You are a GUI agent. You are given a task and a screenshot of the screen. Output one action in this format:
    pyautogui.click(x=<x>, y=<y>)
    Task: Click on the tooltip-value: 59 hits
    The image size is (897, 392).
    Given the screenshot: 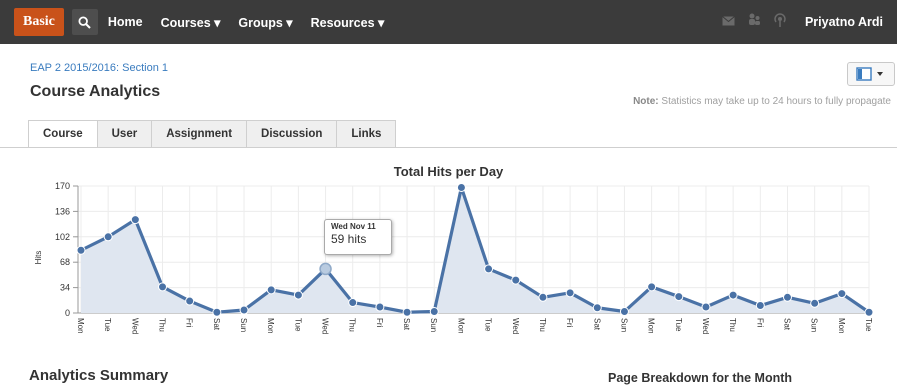 What is the action you would take?
    pyautogui.click(x=349, y=239)
    